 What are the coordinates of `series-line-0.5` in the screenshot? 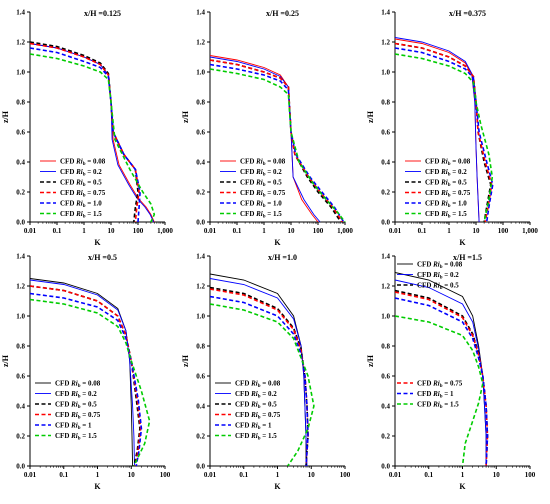 It's located at (442, 377).